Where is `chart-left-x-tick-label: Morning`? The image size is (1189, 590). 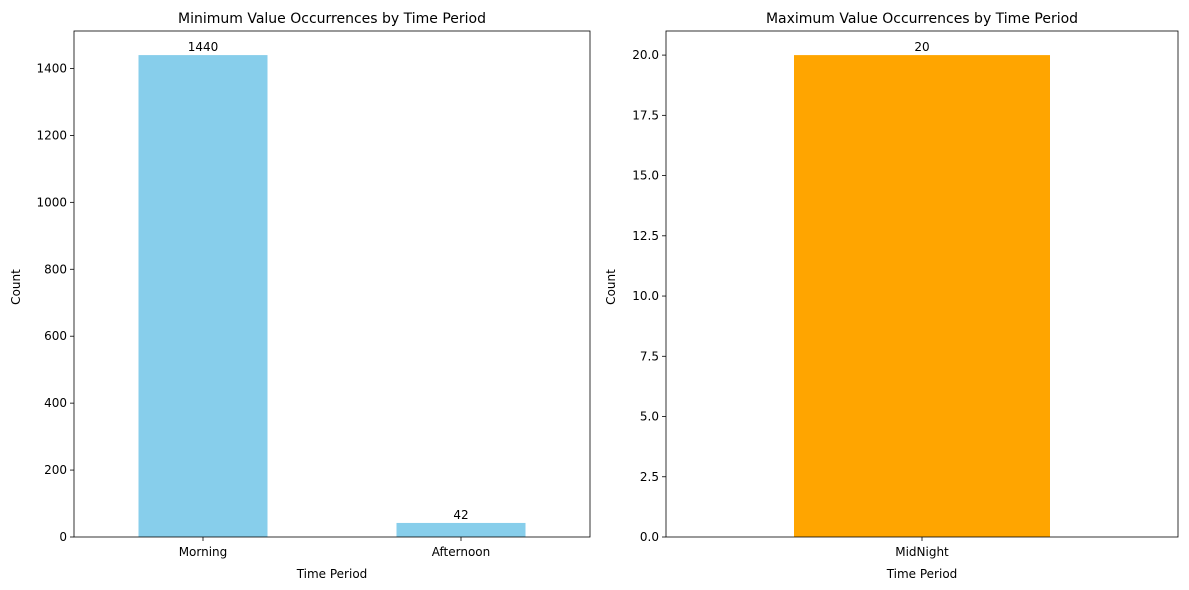 chart-left-x-tick-label: Morning is located at coordinates (203, 552).